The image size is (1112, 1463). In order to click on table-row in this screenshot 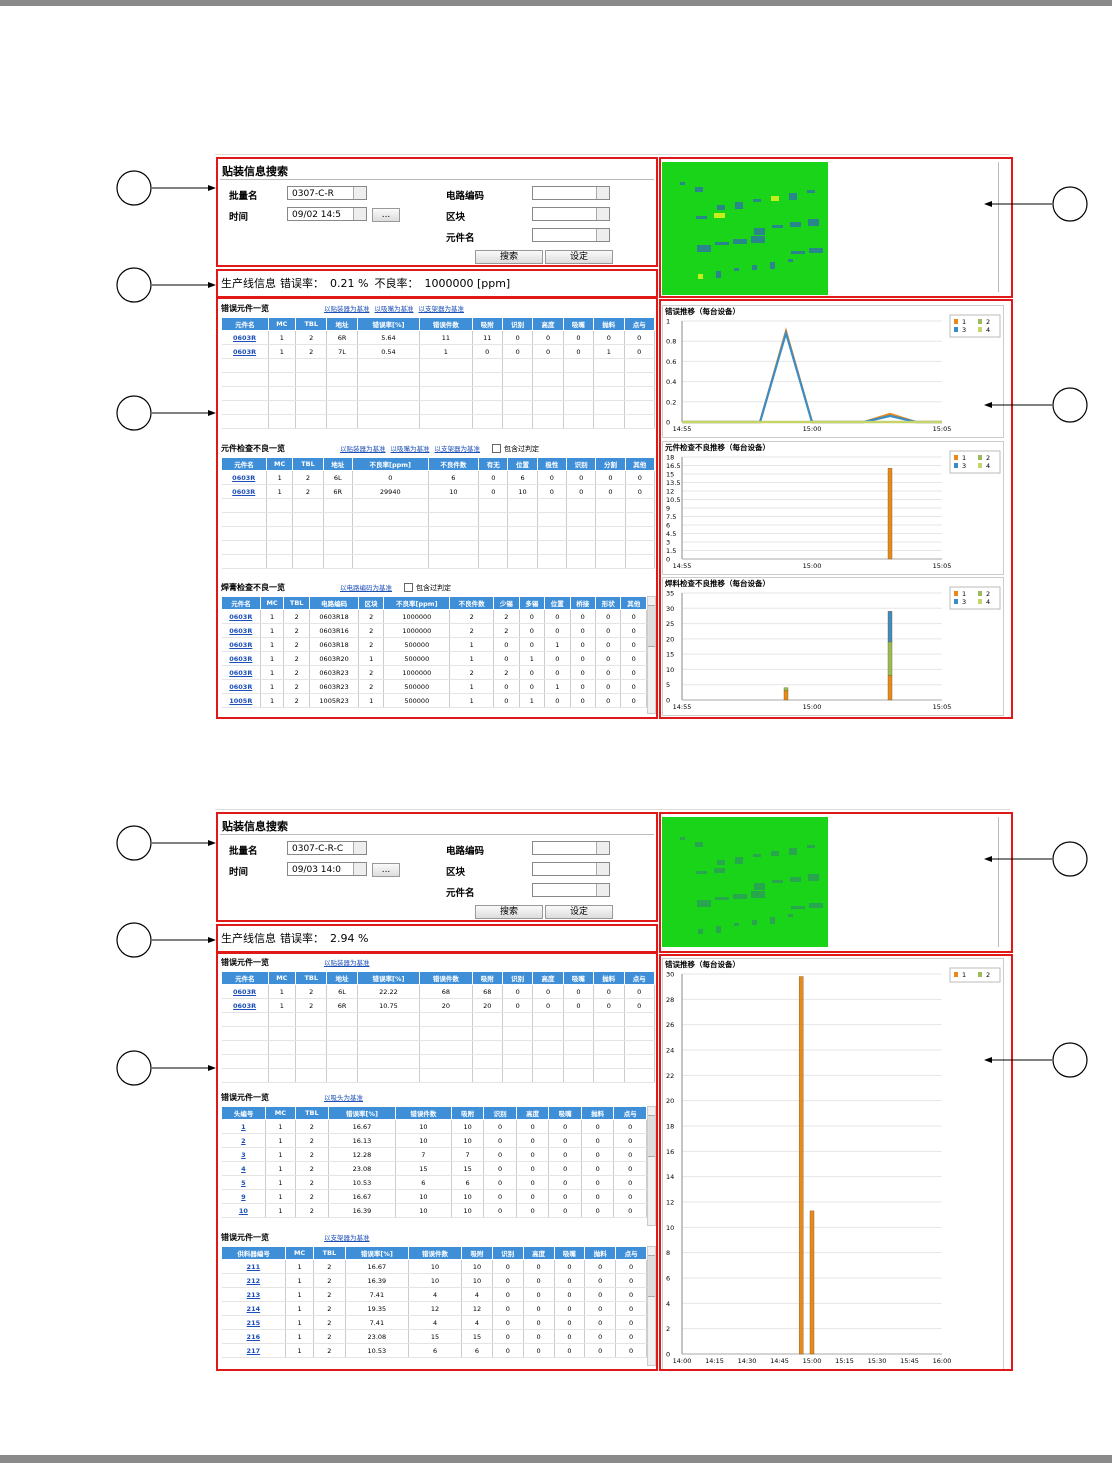, I will do `click(438, 421)`.